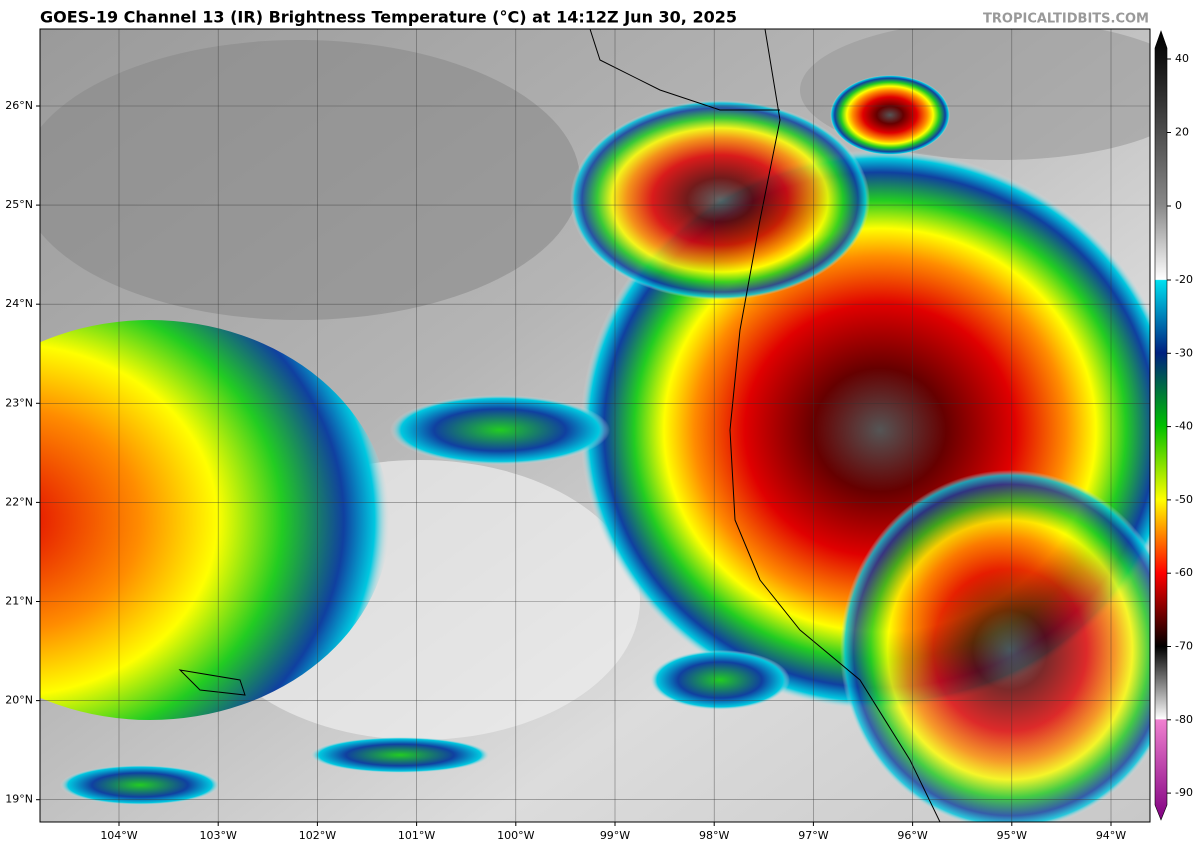  Describe the element at coordinates (19, 799) in the screenshot. I see `lat-label: 19°N` at that location.